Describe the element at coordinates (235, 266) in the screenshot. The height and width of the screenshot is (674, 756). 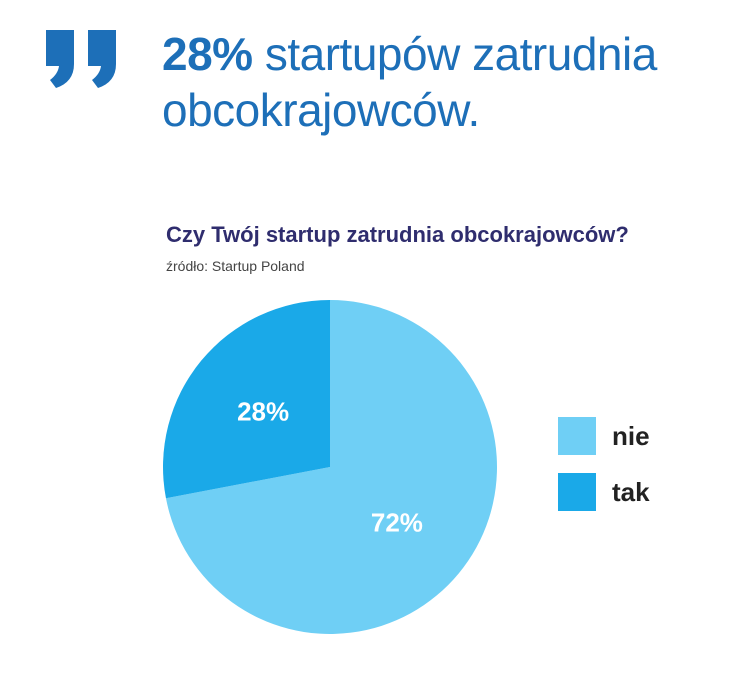
I see `chart-source: źródło: Startup Poland` at that location.